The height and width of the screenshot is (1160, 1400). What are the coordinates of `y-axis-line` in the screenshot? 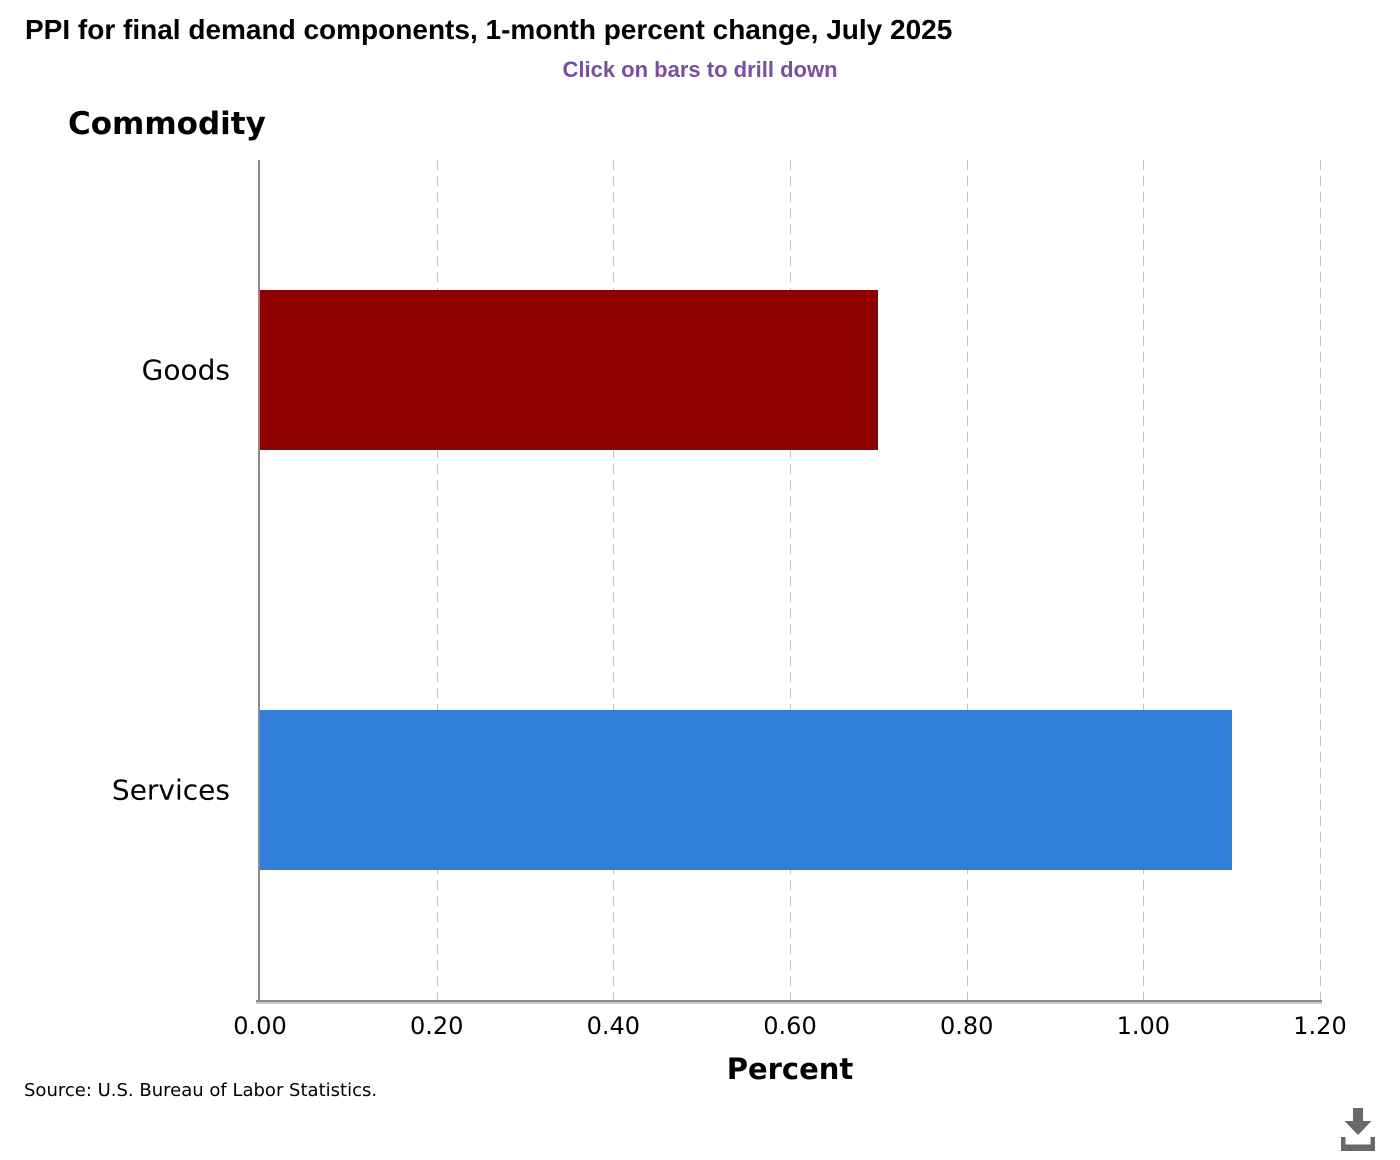 It's located at (259, 581).